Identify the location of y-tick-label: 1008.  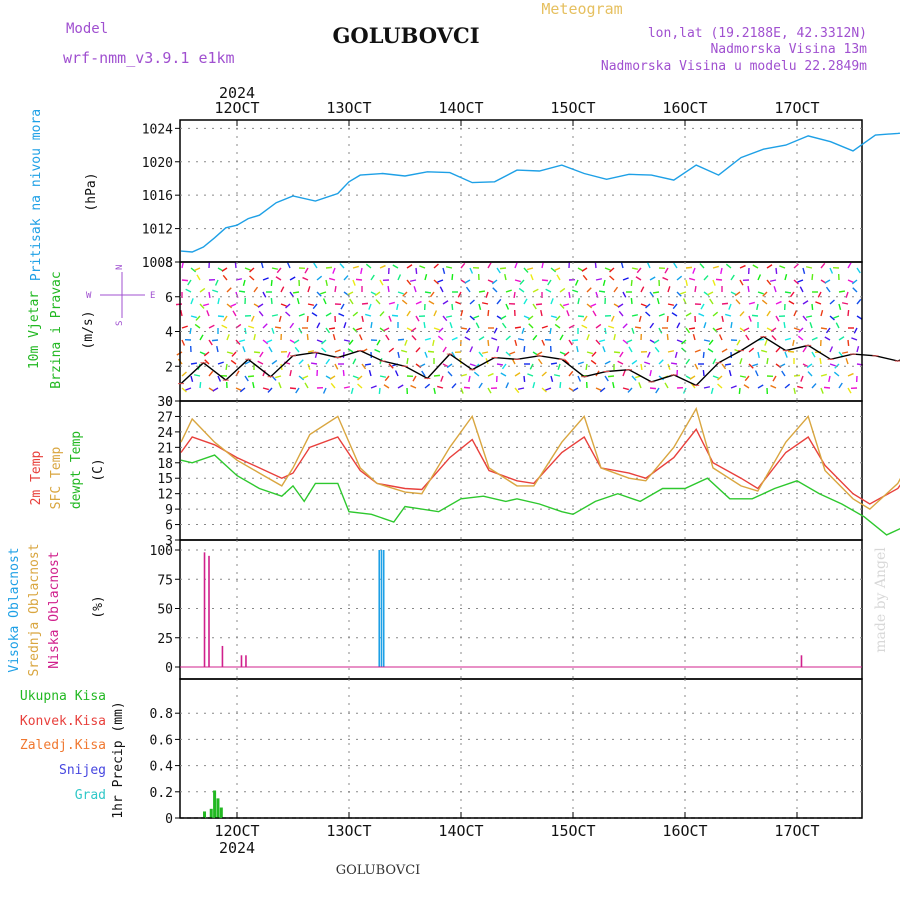
(157, 263).